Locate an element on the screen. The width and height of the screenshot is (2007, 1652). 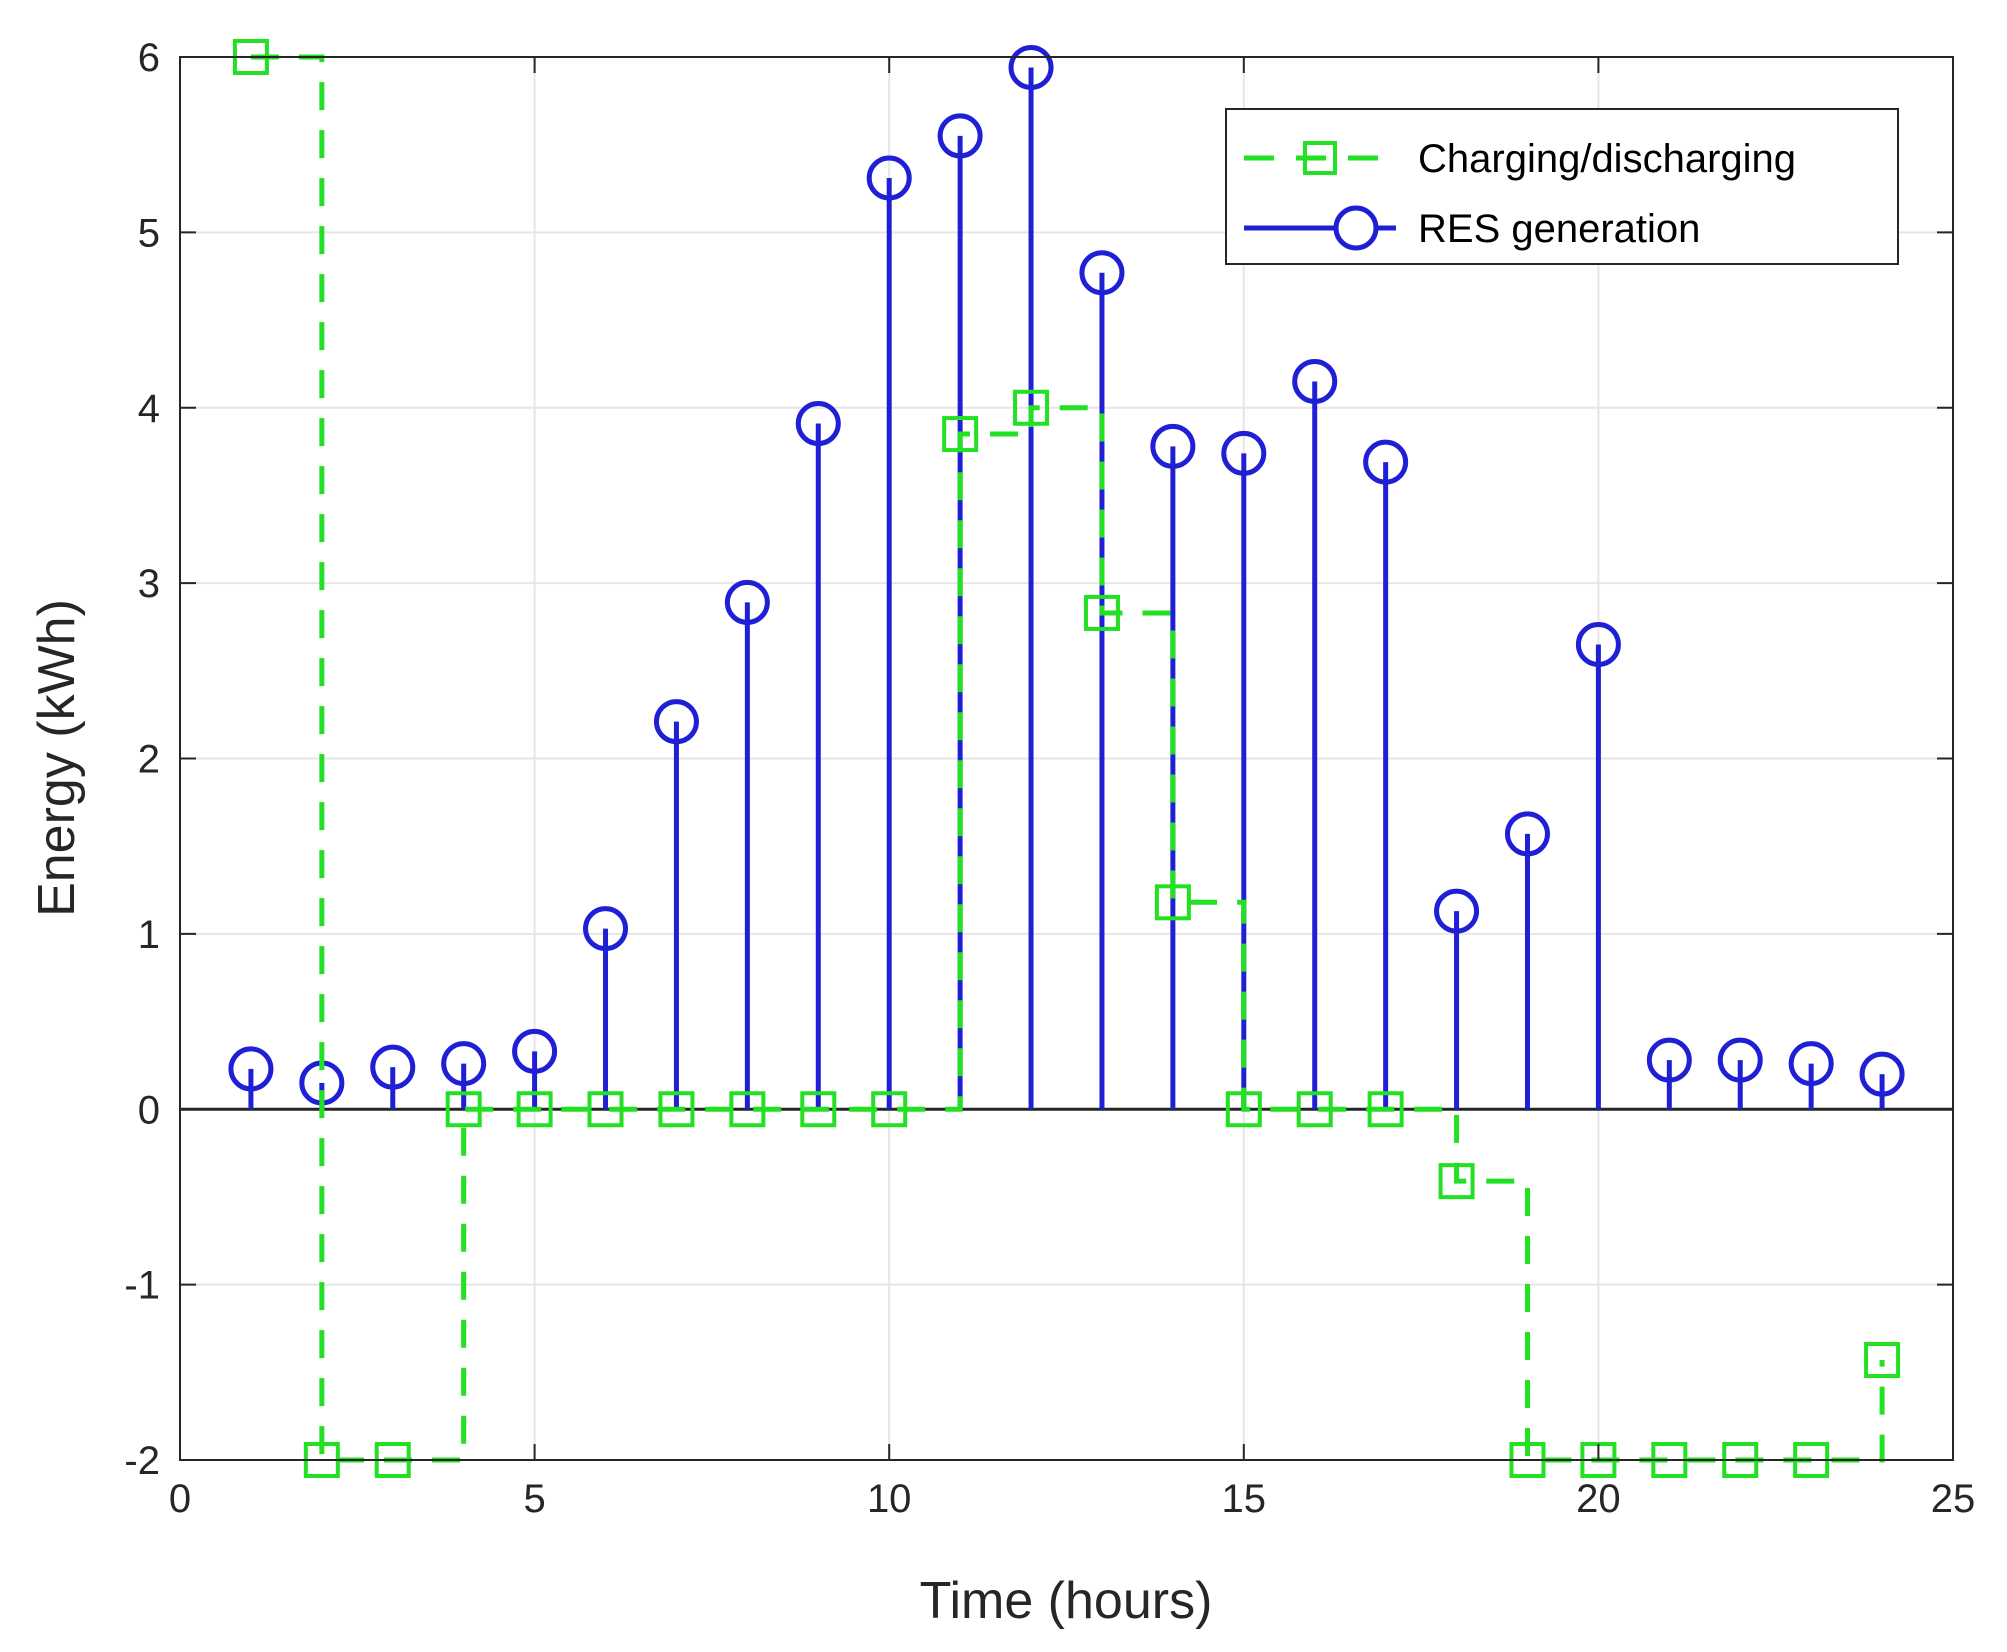
x-tick-label: 5 is located at coordinates (534, 1499).